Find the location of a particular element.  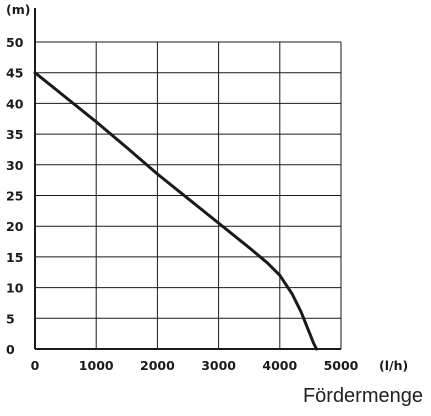

y-tick-labels: 0 5 10 15 20 25 30 35 40 45 50 is located at coordinates (15, 196).